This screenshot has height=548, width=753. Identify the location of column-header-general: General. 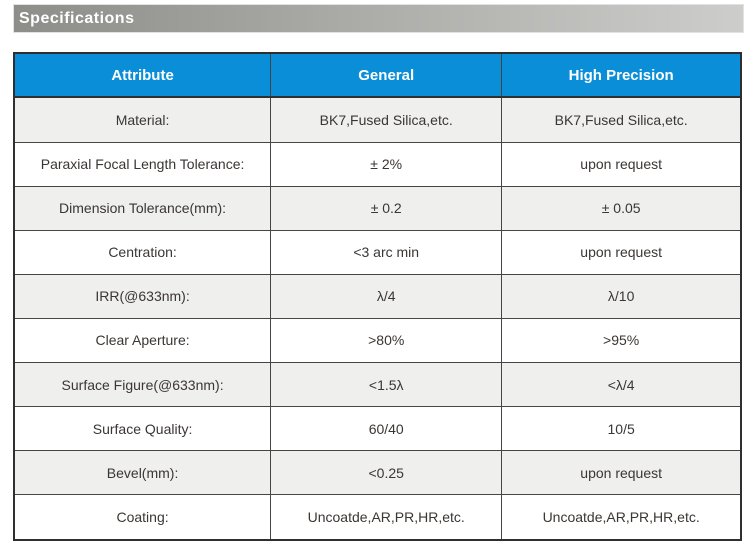
(386, 75).